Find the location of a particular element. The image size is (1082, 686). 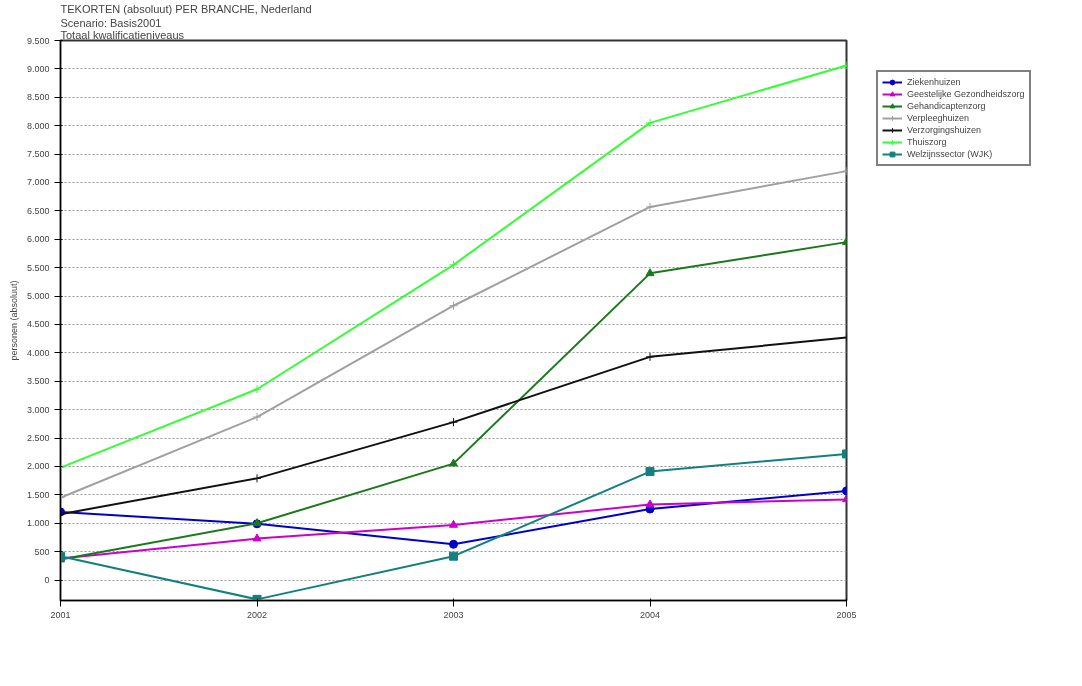

y-tick-label: 8.000 is located at coordinates (38, 125).